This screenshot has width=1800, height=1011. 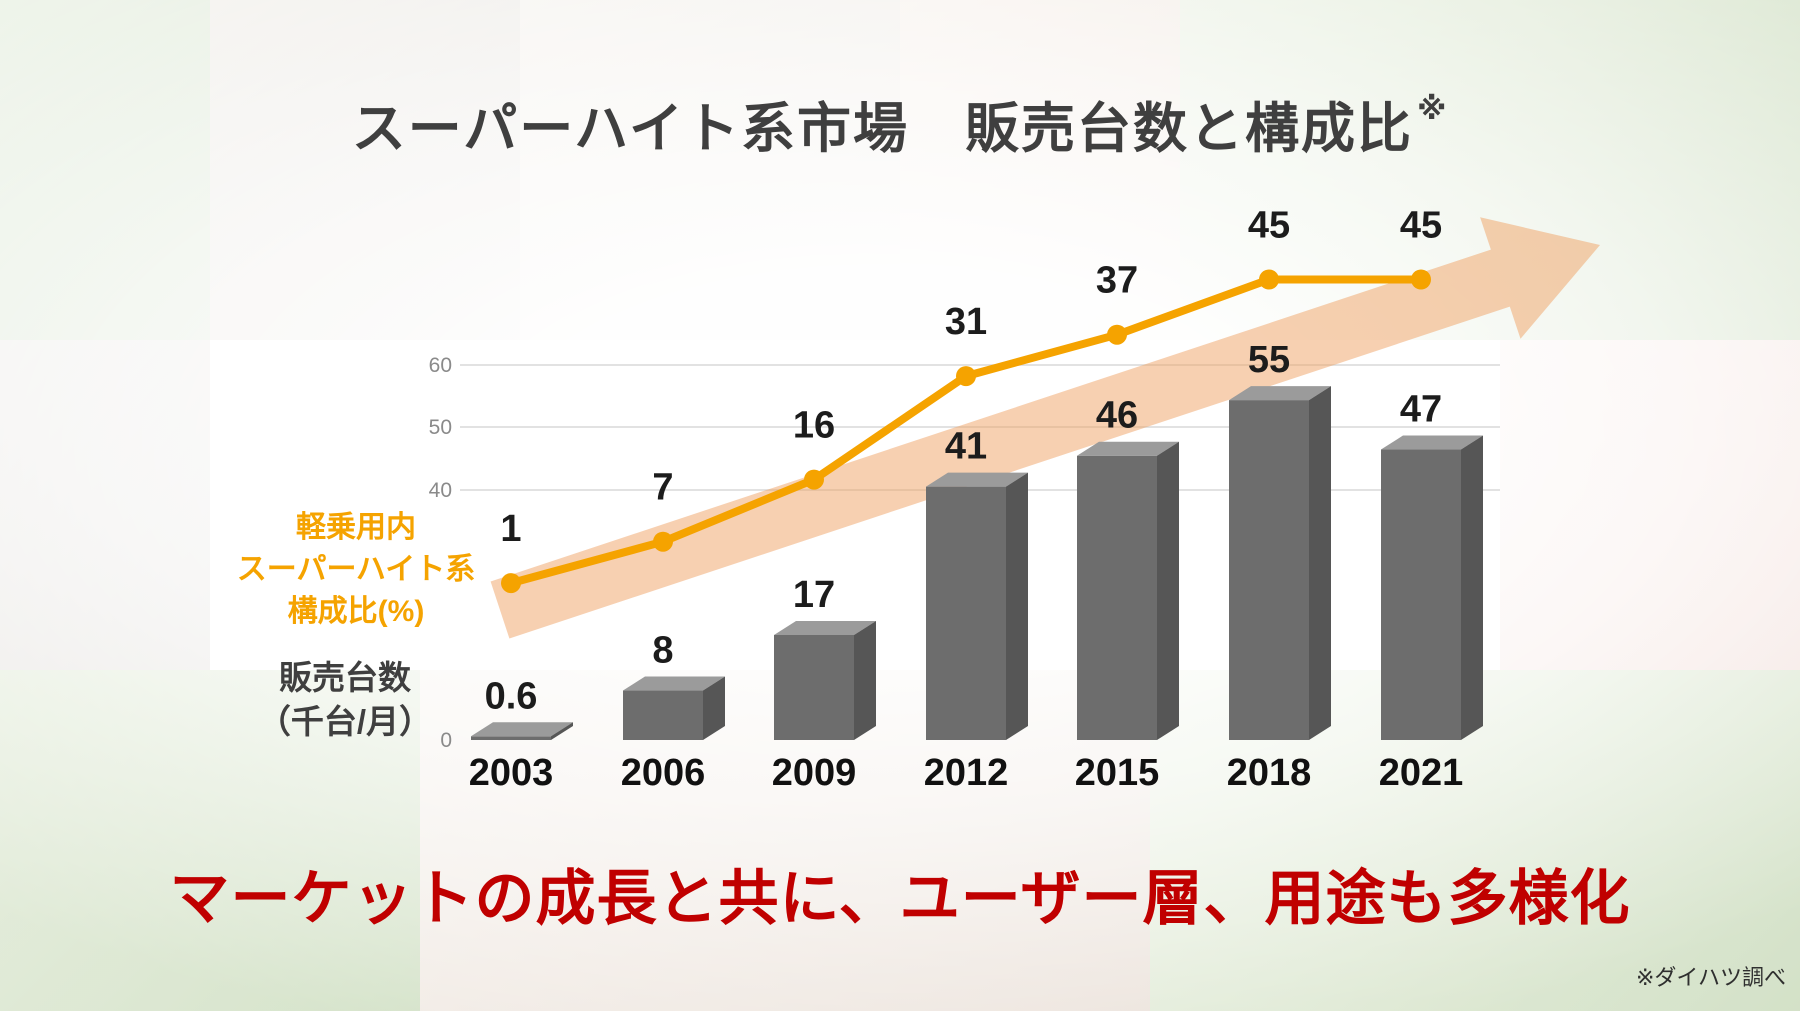 What do you see at coordinates (966, 447) in the screenshot?
I see `bar-value-2012: 41` at bounding box center [966, 447].